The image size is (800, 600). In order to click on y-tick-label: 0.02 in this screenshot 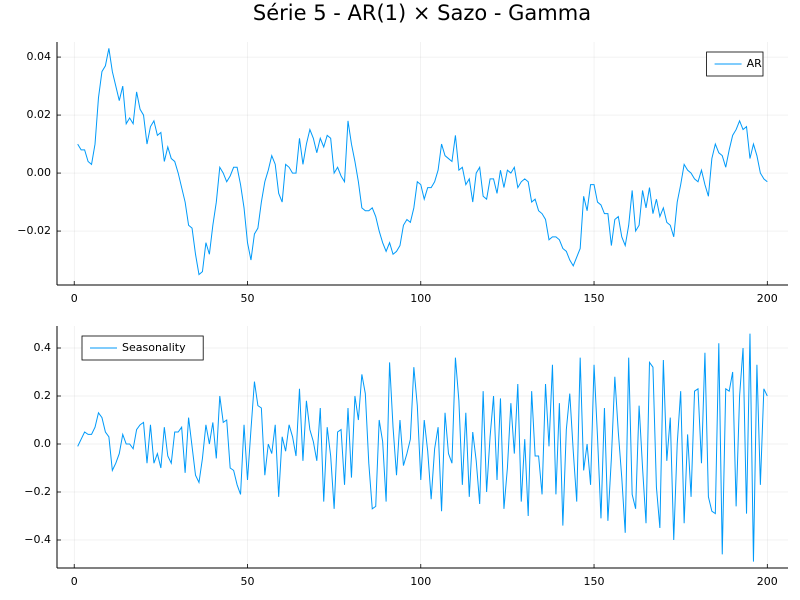, I will do `click(39, 114)`.